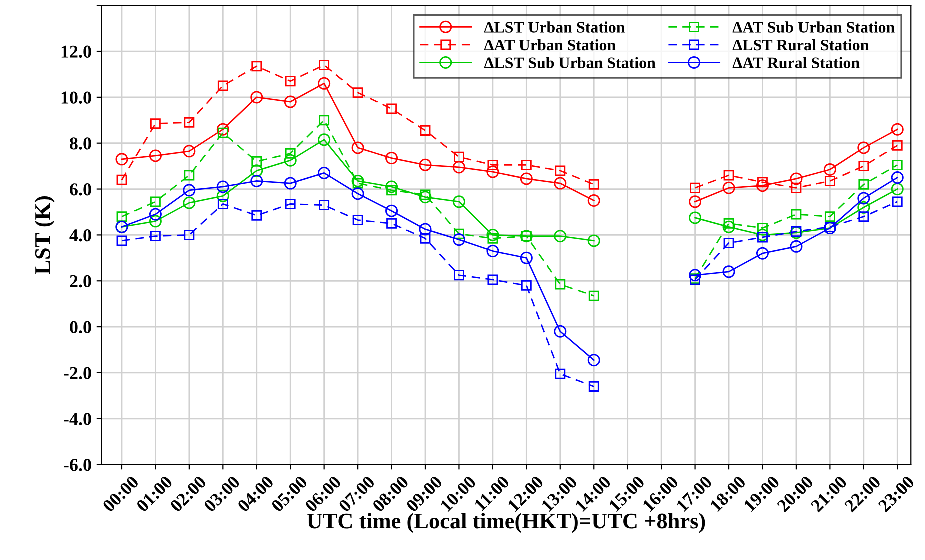  What do you see at coordinates (81, 281) in the screenshot?
I see `y-tick-label: 2.0` at bounding box center [81, 281].